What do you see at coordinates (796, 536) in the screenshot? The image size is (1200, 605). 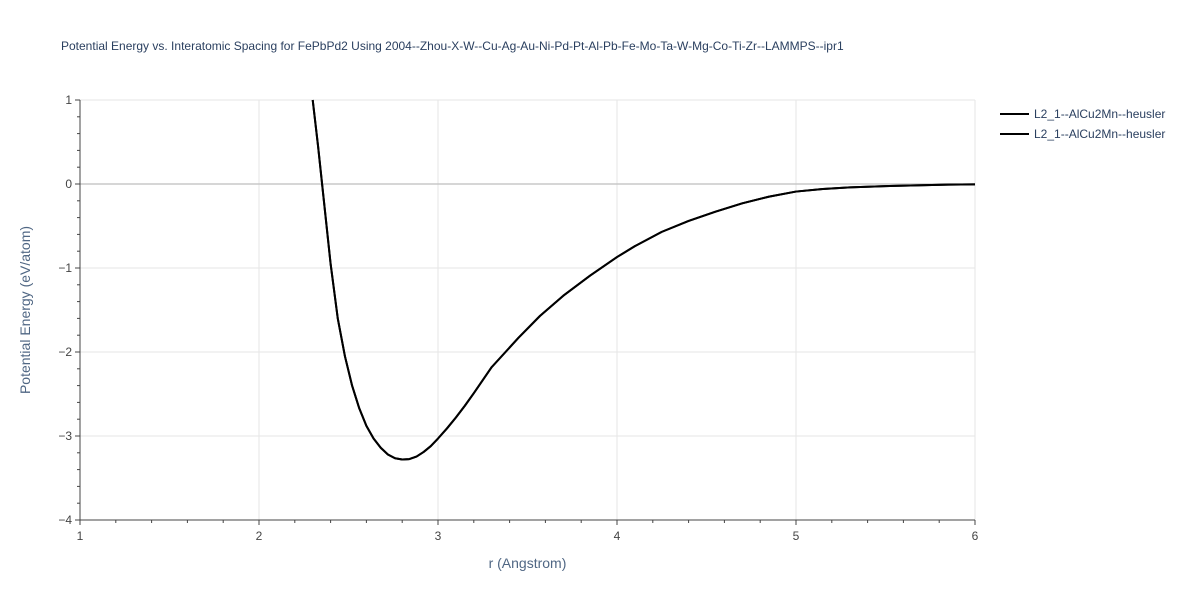 I see `x-tick-label: 5` at bounding box center [796, 536].